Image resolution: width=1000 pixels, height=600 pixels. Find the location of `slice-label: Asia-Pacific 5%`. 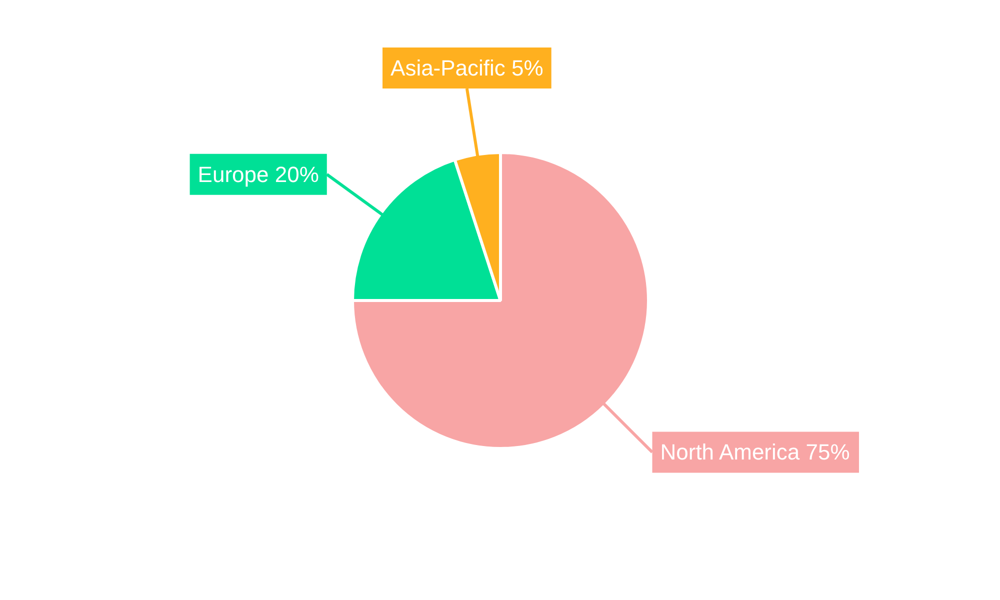

slice-label: Asia-Pacific 5% is located at coordinates (467, 68).